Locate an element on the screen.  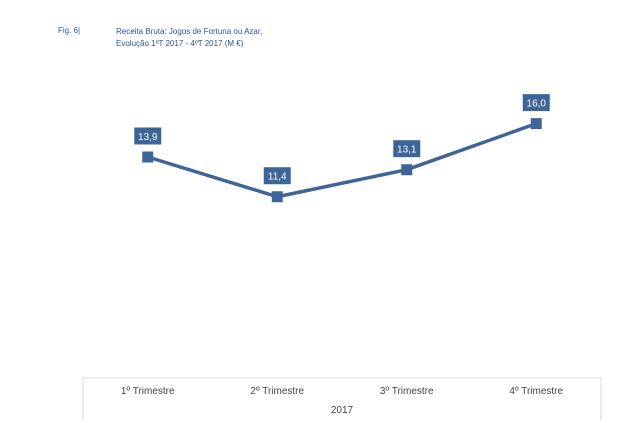
figure-label: Fig. 6| is located at coordinates (69, 30).